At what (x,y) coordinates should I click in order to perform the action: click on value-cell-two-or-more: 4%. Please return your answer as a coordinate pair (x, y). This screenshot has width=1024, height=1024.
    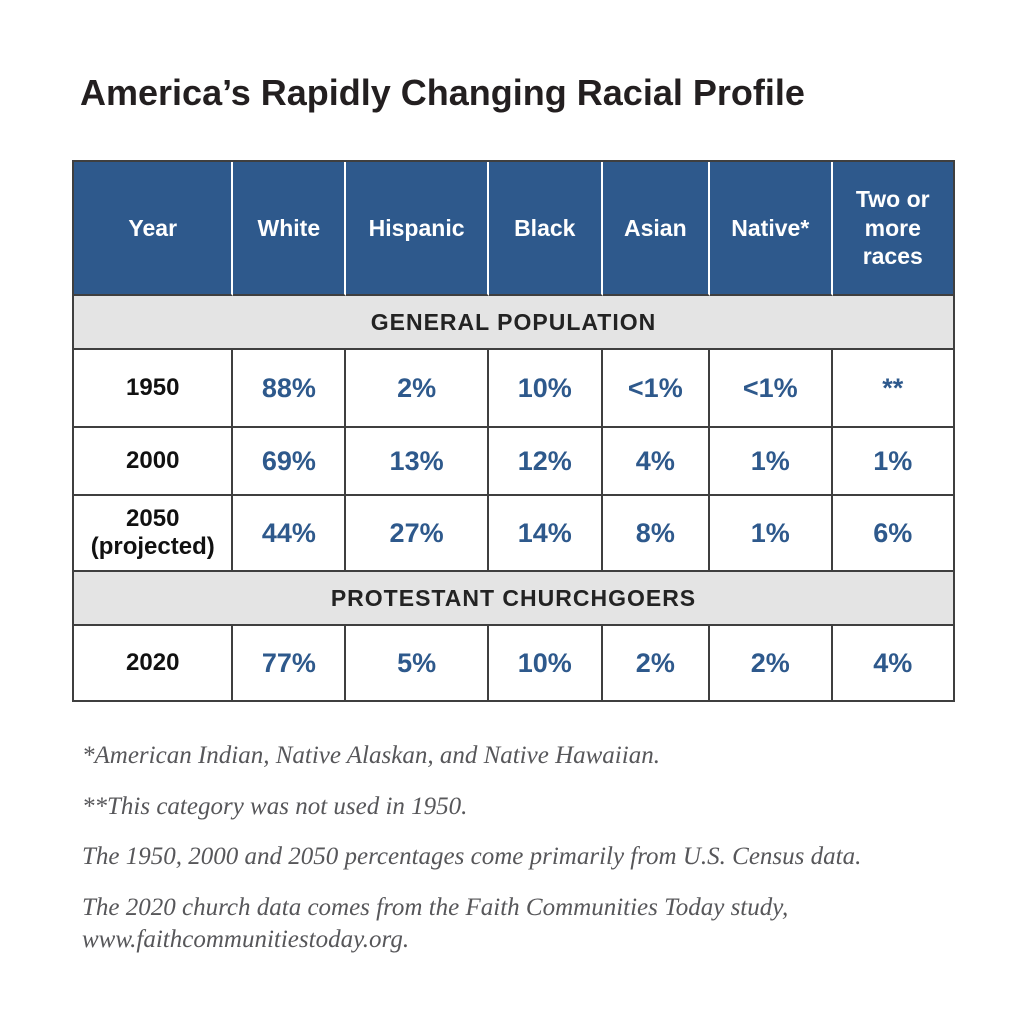
    Looking at the image, I should click on (893, 664).